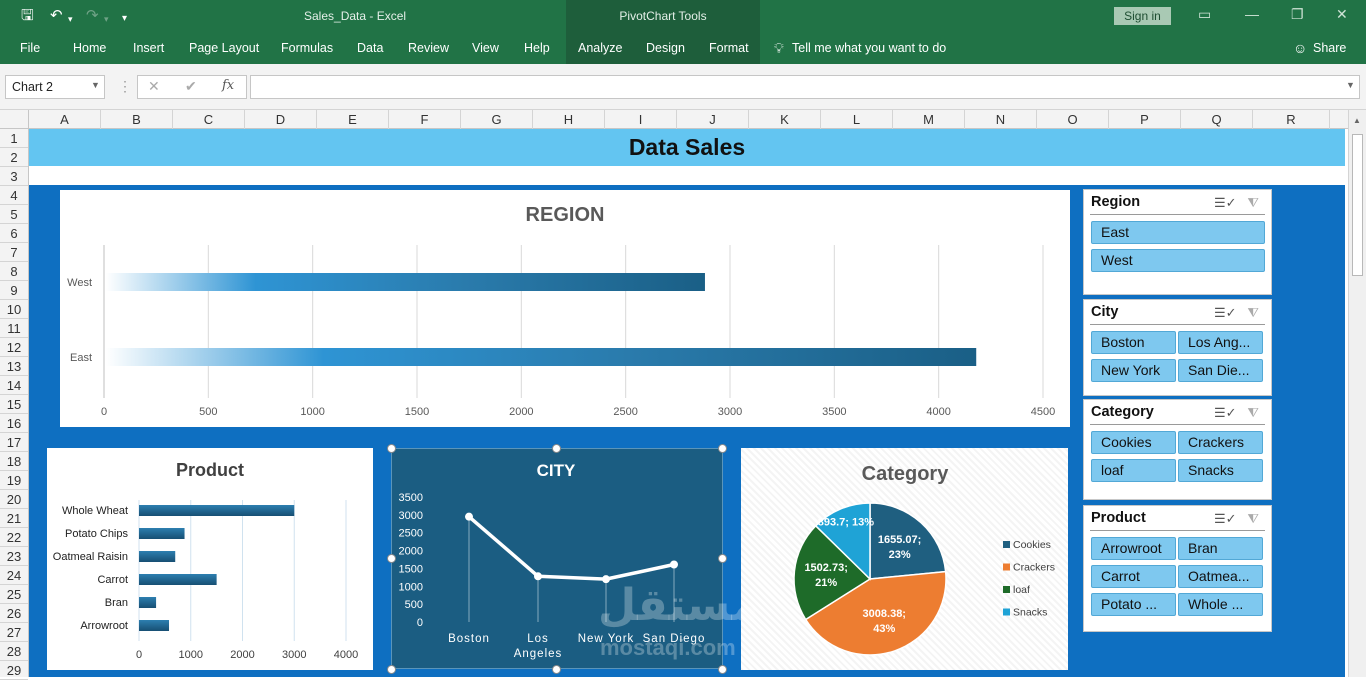 Image resolution: width=1366 pixels, height=680 pixels. What do you see at coordinates (154, 86) in the screenshot?
I see `cancel-icon: ✕` at bounding box center [154, 86].